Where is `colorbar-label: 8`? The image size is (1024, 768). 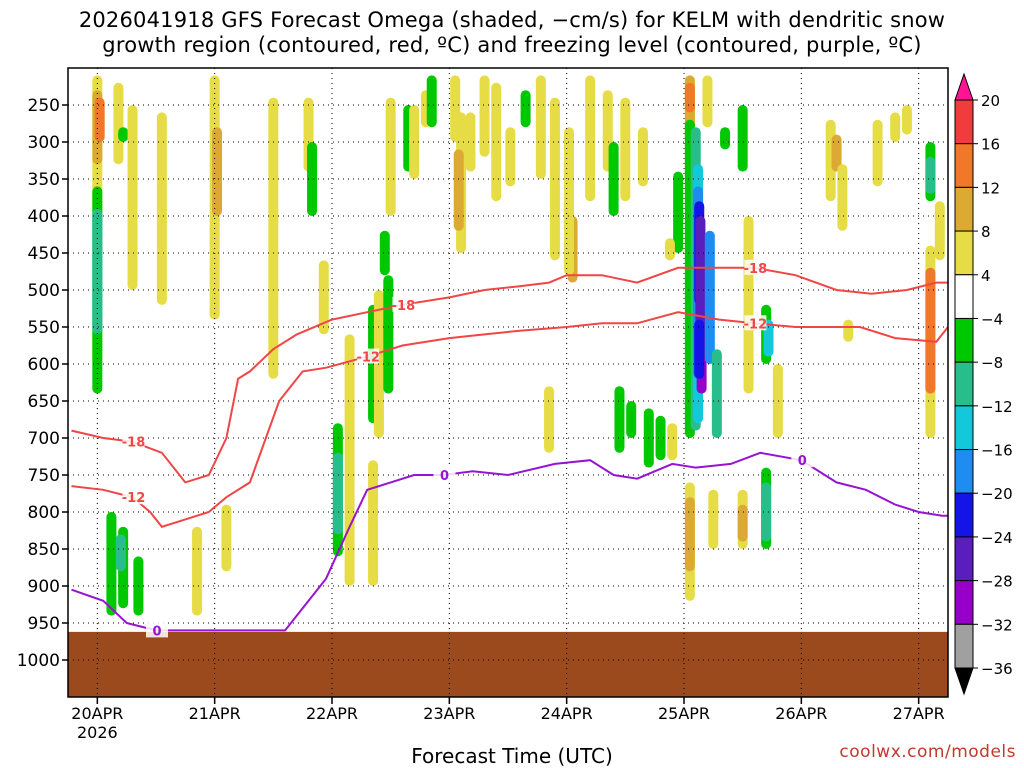
colorbar-label: 8 is located at coordinates (986, 232).